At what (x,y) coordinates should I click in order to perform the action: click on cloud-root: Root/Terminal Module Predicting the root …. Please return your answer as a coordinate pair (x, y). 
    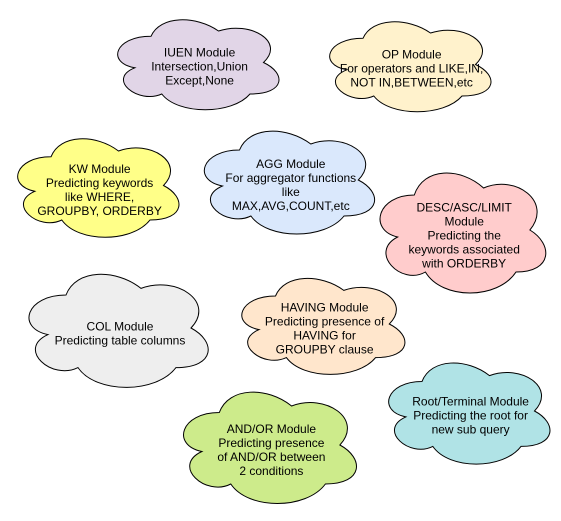
    Looking at the image, I should click on (469, 413).